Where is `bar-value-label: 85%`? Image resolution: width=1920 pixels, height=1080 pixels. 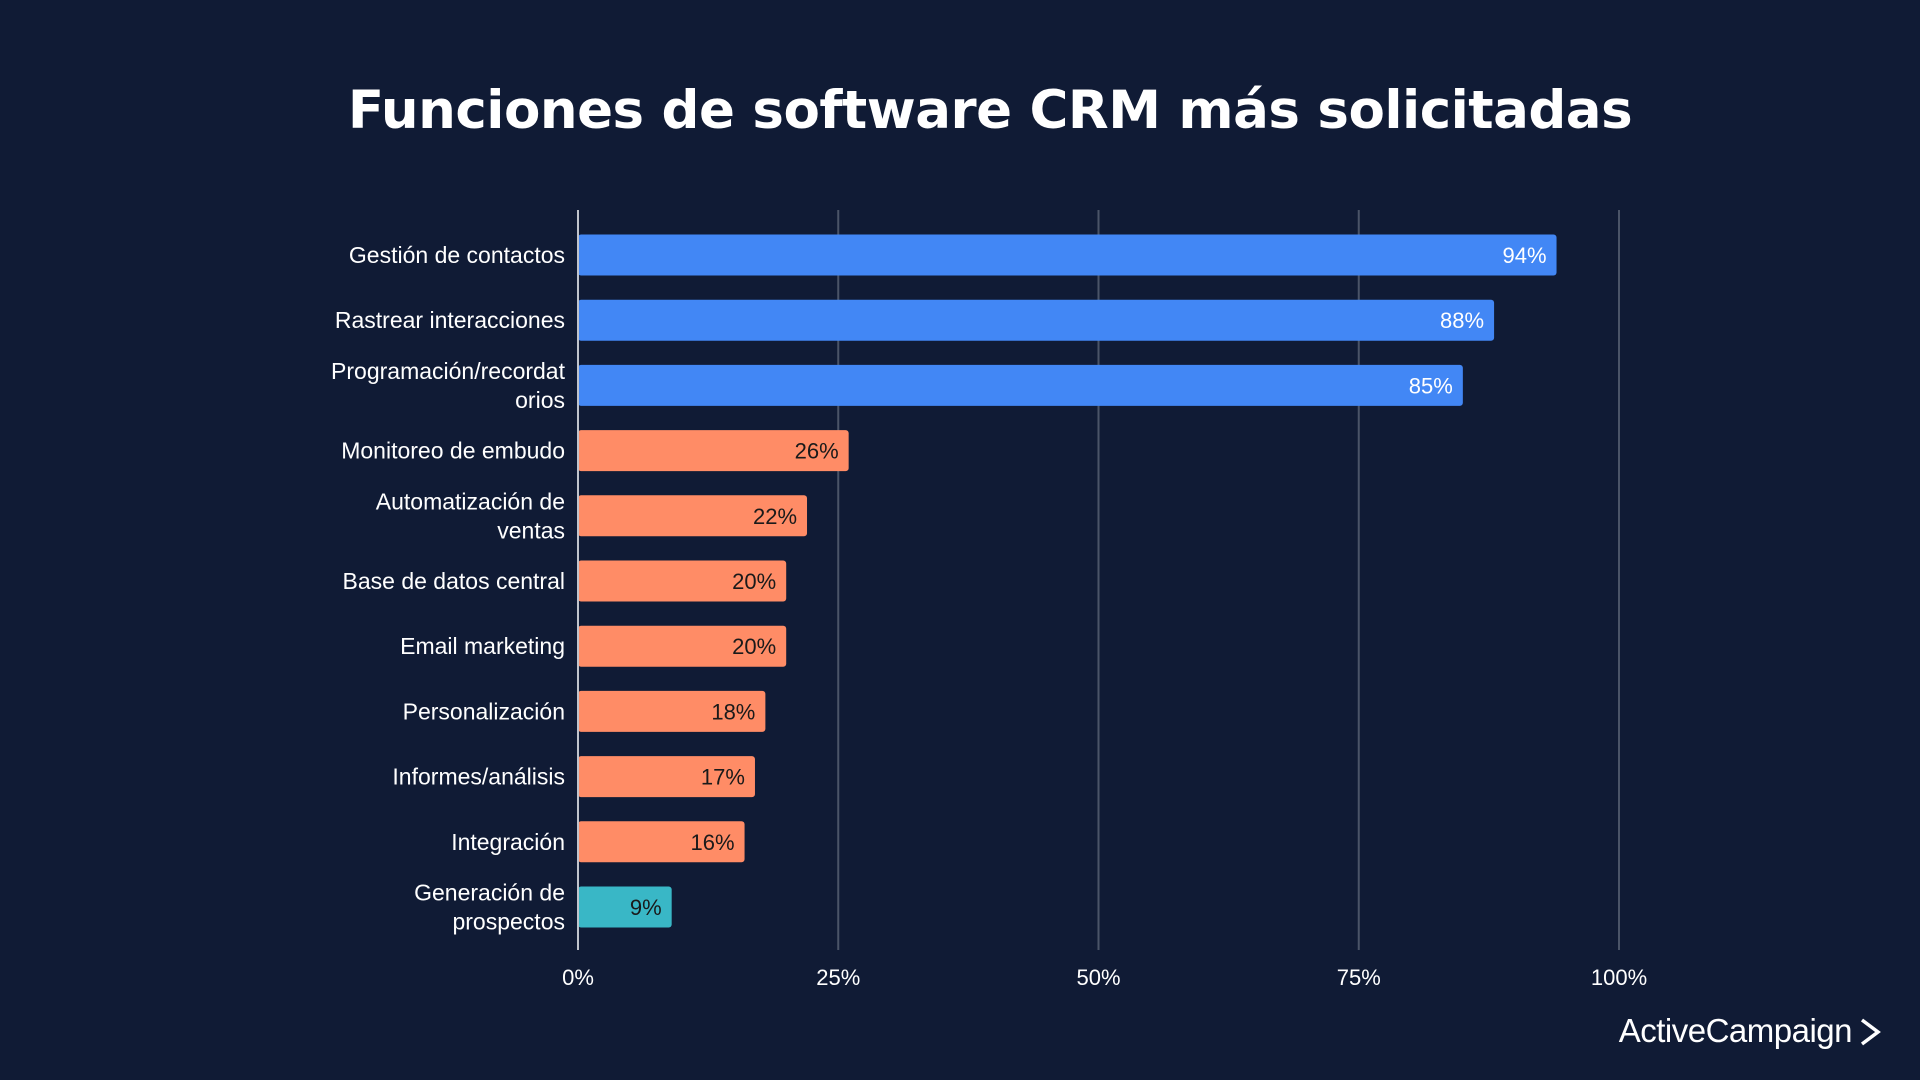 bar-value-label: 85% is located at coordinates (1431, 385).